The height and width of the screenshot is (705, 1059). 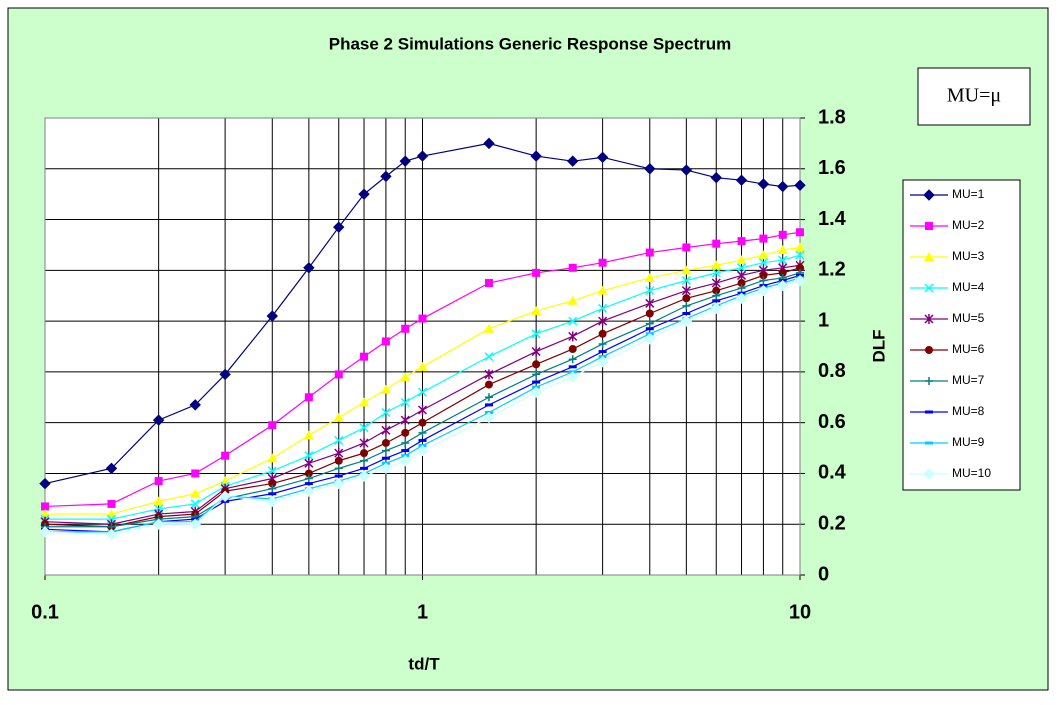 I want to click on x-axis-label: td/T, so click(x=424, y=663).